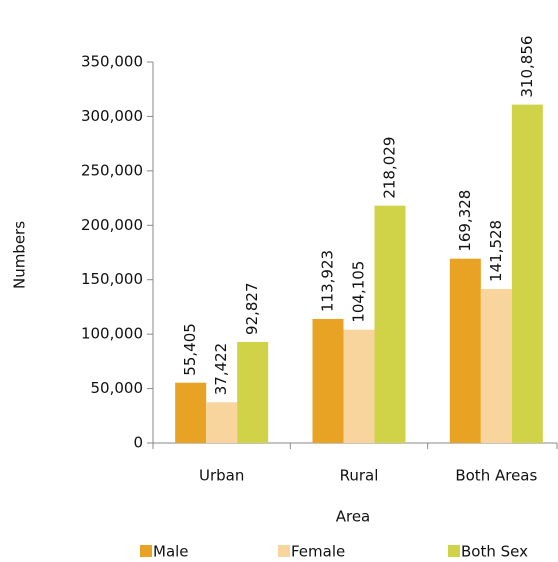 This screenshot has width=558, height=562. I want to click on y-tick-label: 350,000, so click(112, 62).